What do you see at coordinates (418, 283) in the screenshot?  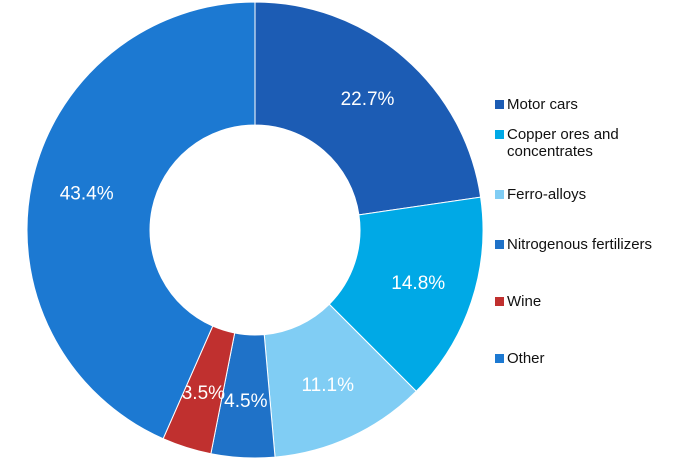 I see `data-label: 14.8%` at bounding box center [418, 283].